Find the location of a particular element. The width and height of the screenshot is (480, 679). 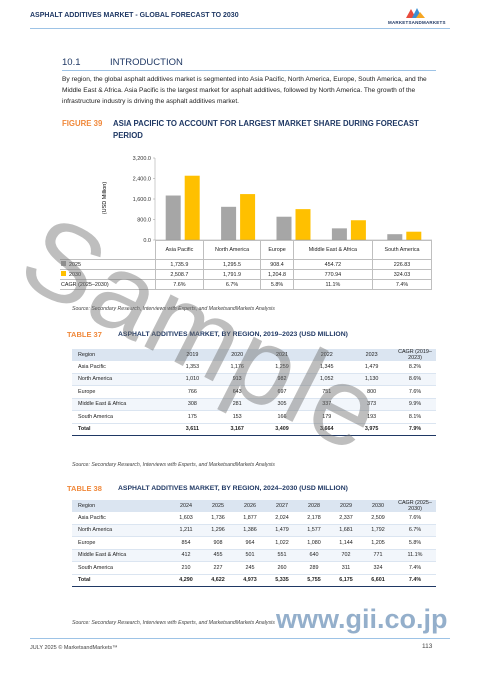

footer-rule is located at coordinates (240, 638).